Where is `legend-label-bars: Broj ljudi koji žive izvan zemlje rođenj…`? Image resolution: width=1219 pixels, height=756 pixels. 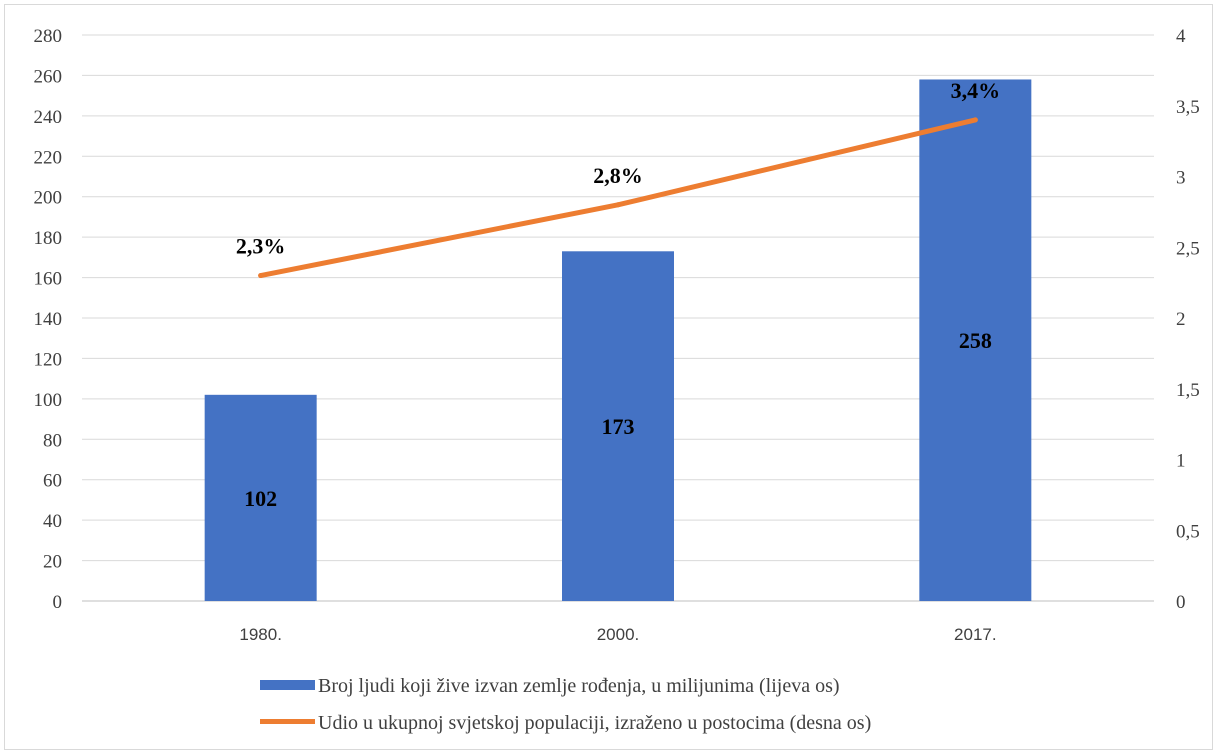
legend-label-bars: Broj ljudi koji žive izvan zemlje rođenj… is located at coordinates (579, 686).